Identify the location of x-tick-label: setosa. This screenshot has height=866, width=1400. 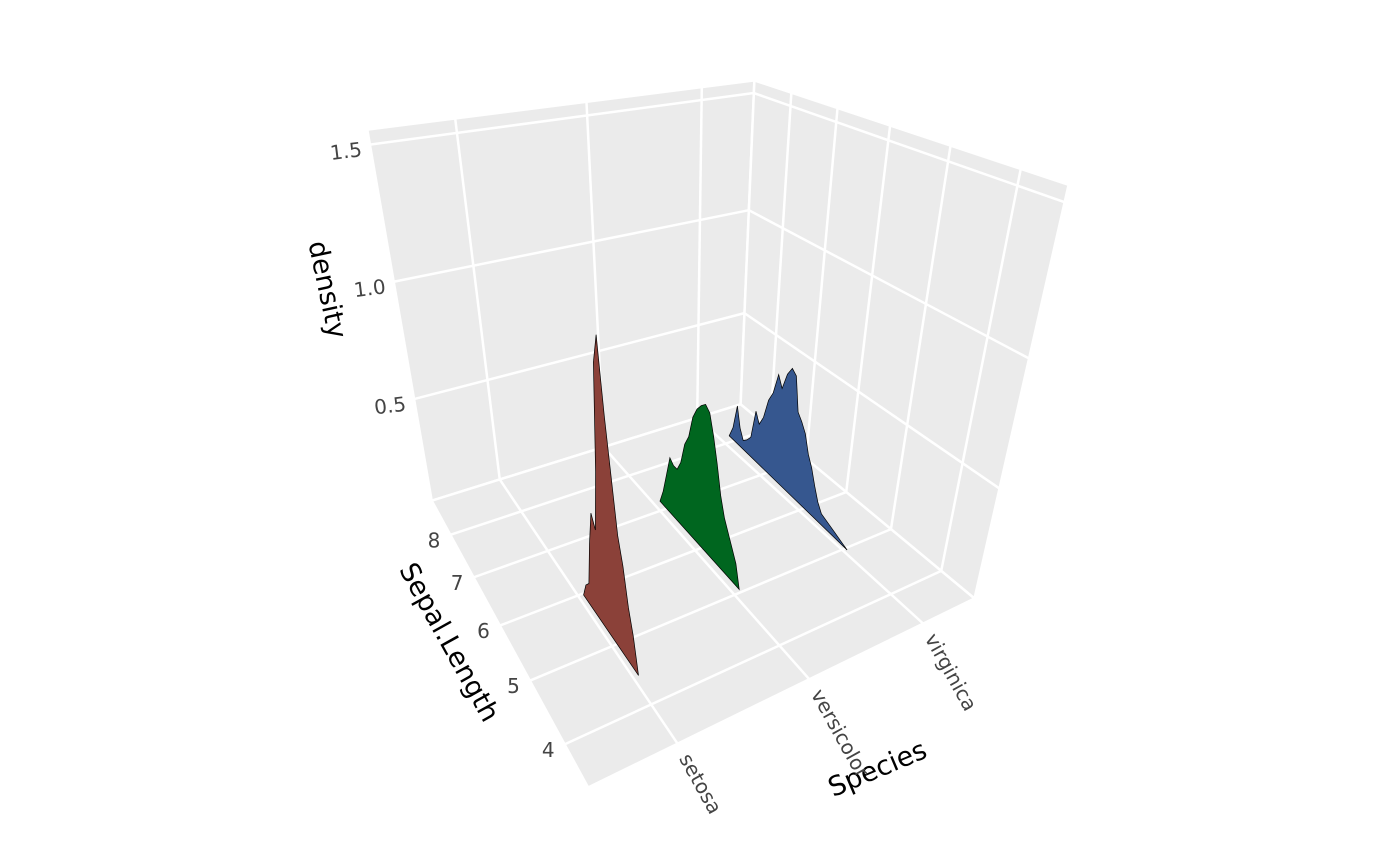
(700, 783).